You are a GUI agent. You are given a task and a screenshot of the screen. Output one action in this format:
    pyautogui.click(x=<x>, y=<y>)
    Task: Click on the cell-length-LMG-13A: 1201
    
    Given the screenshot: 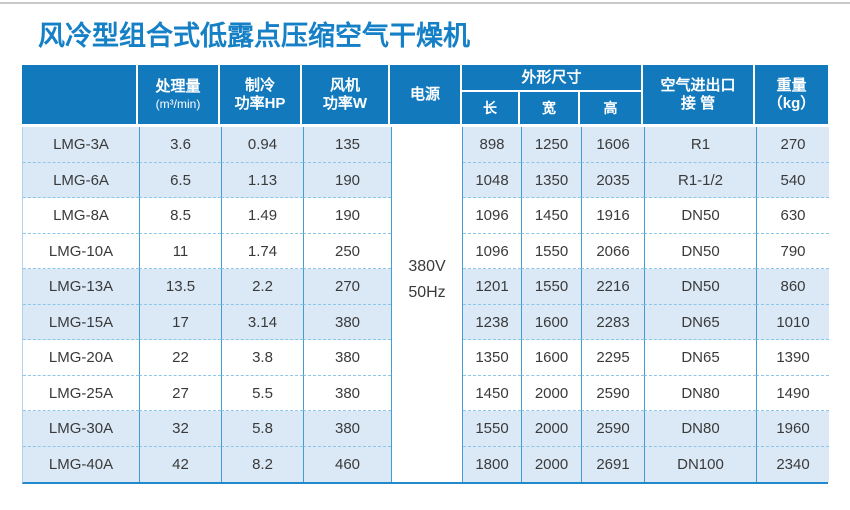 What is the action you would take?
    pyautogui.click(x=492, y=287)
    